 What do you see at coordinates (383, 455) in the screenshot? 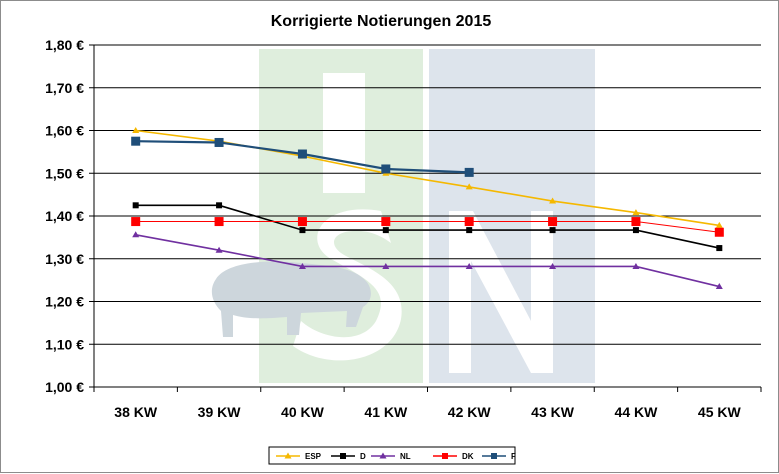
I see `legend-nl-point` at bounding box center [383, 455].